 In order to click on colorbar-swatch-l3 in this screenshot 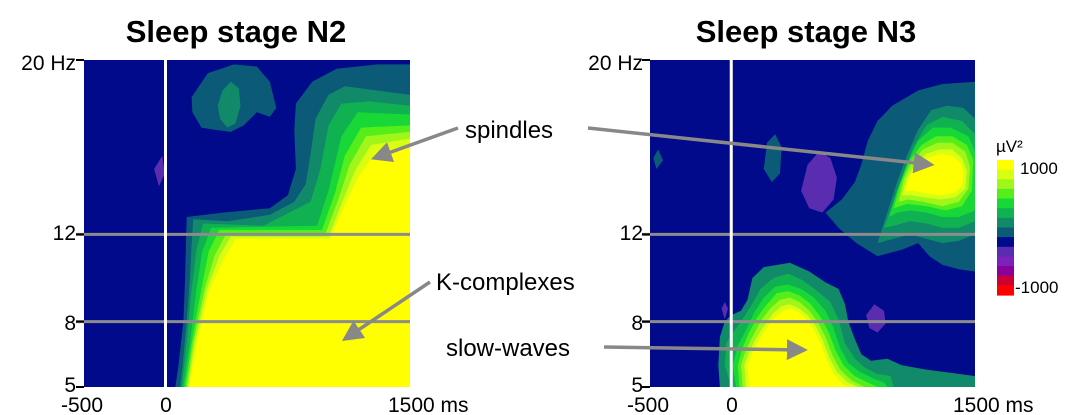, I will do `click(1005, 213)`.